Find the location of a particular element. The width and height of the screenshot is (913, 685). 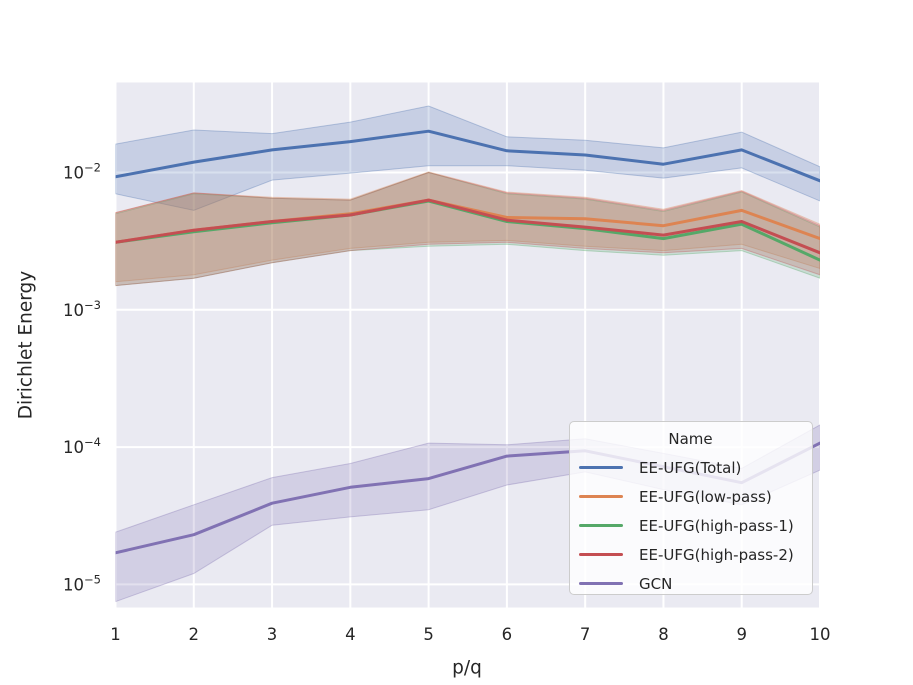

legend-item-ee-ufg-low-pass: EE-UFG(low-pass) is located at coordinates (690, 496).